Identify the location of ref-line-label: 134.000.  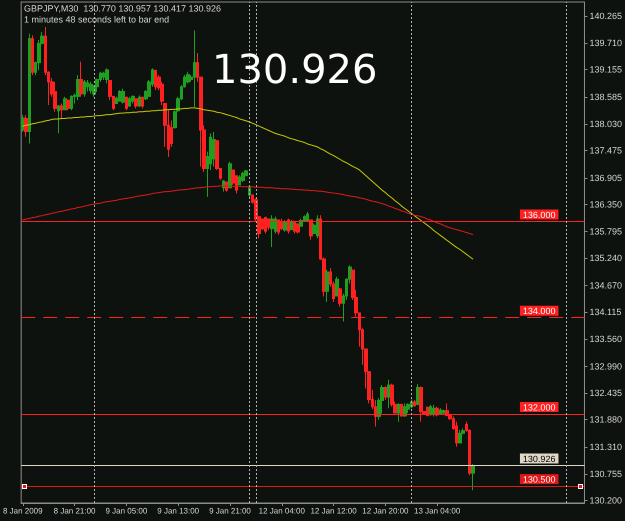
(539, 311).